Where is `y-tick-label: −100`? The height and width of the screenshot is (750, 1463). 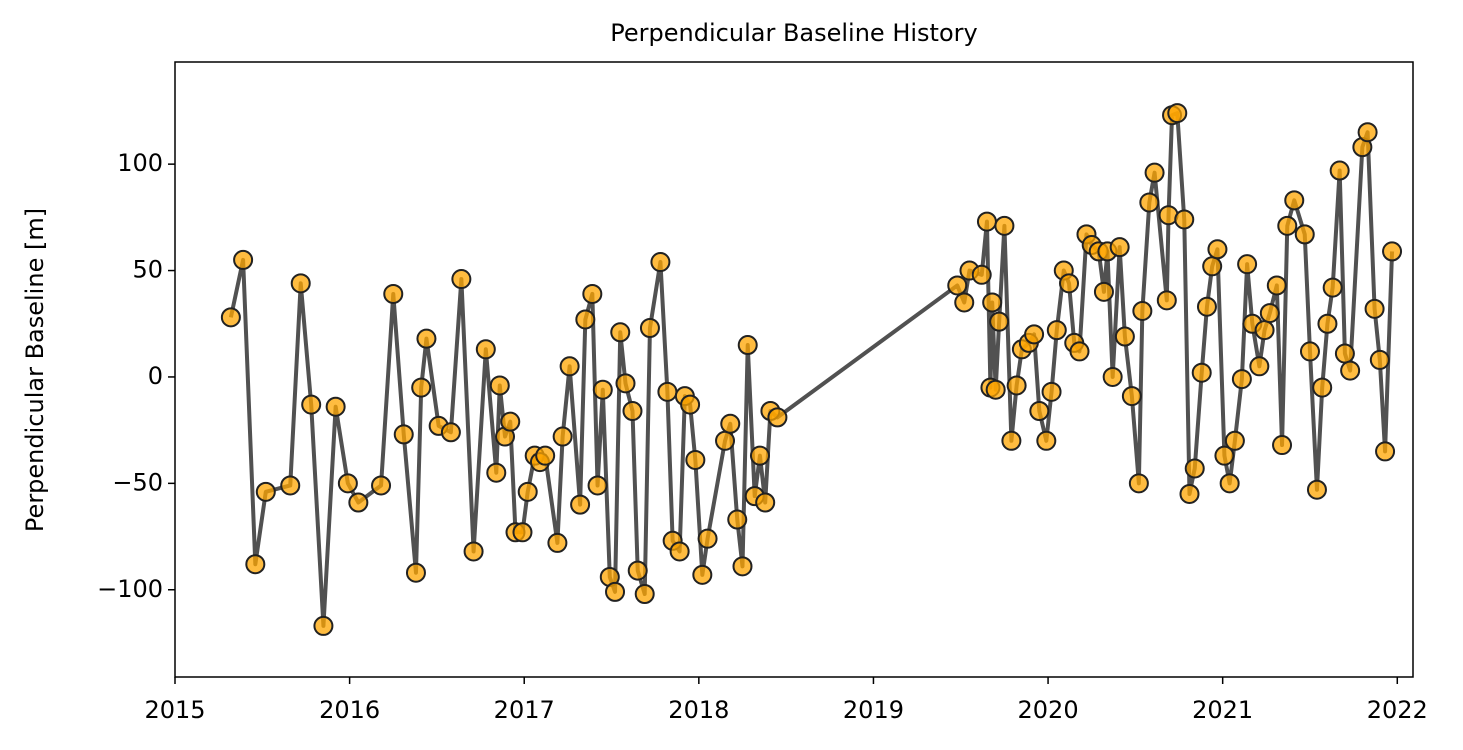 y-tick-label: −100 is located at coordinates (130, 589).